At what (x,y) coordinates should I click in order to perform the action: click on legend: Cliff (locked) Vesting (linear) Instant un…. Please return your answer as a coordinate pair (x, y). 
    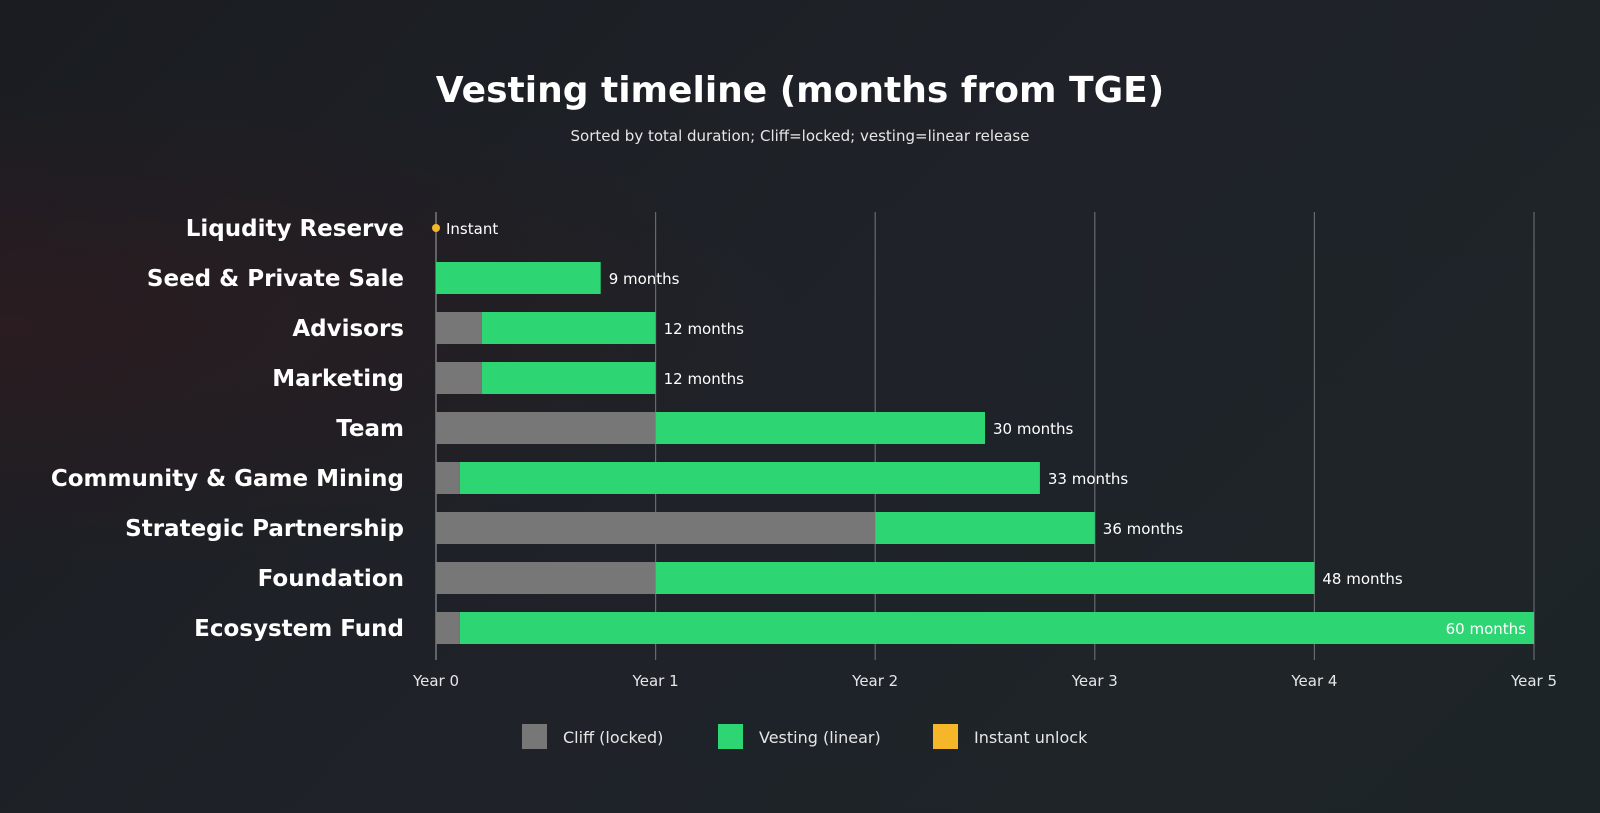
    Looking at the image, I should click on (805, 736).